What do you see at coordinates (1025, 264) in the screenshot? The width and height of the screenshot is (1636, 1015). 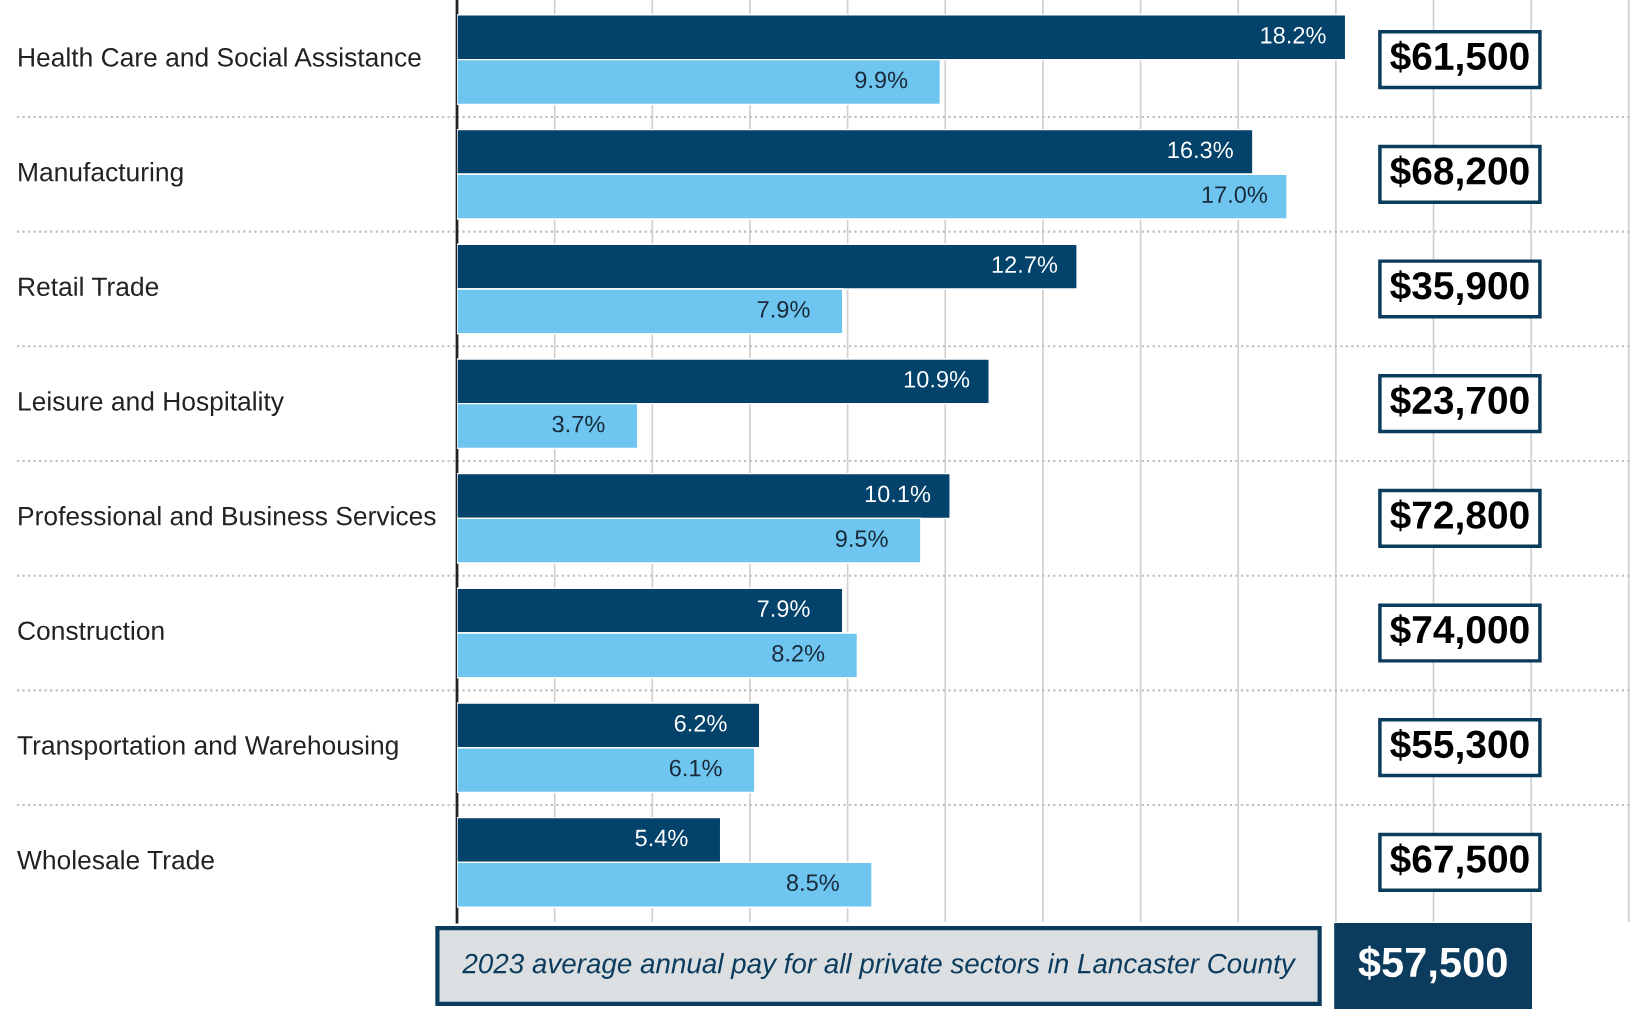 I see `data-label: 12.7%` at bounding box center [1025, 264].